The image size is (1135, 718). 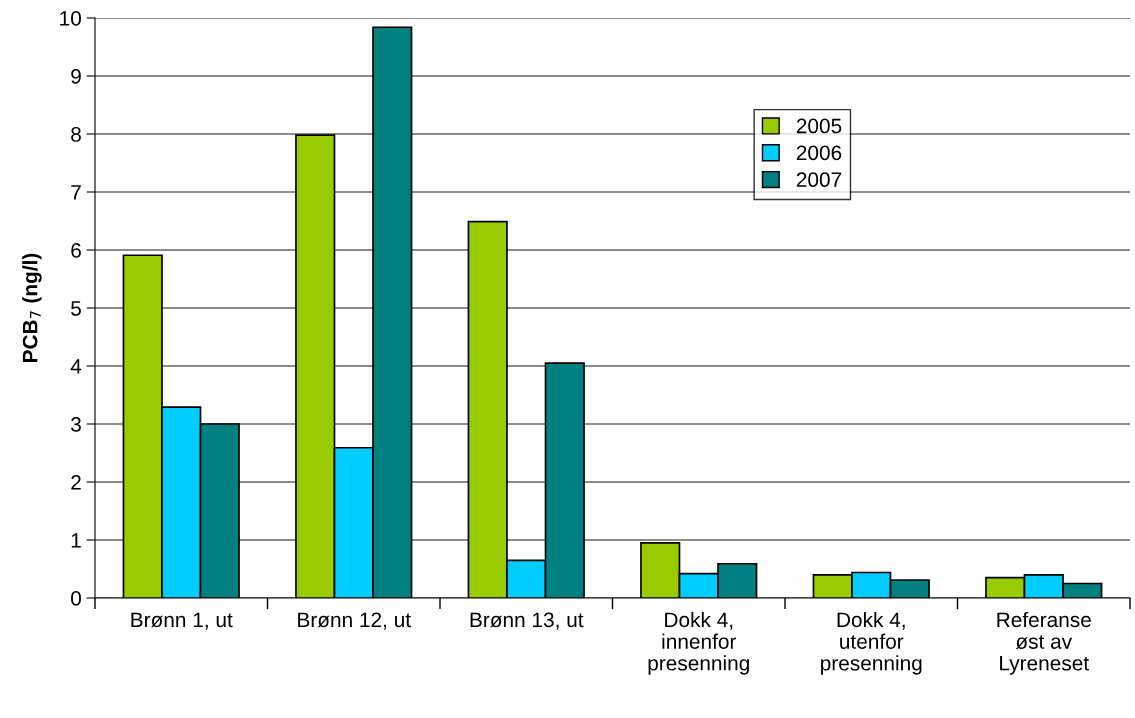 I want to click on x-tick-label: Referanse øst av Lyreneset, so click(x=1044, y=643).